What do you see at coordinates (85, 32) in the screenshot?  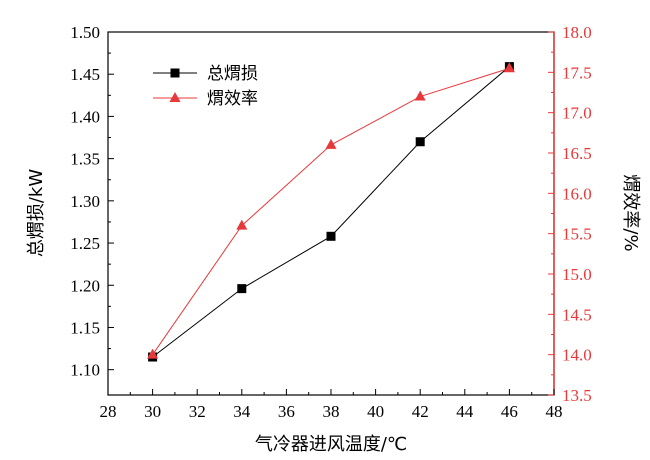 I see `y-left-tick-label: 1.50` at bounding box center [85, 32].